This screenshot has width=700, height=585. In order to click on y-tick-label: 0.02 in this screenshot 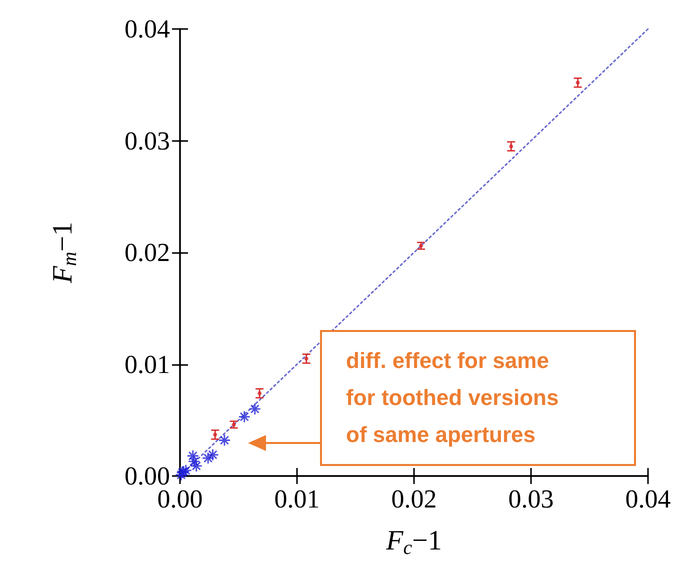, I will do `click(147, 252)`.